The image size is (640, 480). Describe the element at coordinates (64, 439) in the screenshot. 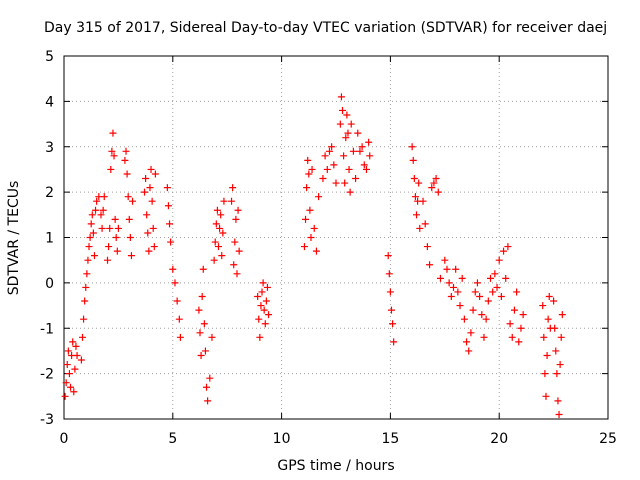

I see `x-tick-label: 0` at that location.